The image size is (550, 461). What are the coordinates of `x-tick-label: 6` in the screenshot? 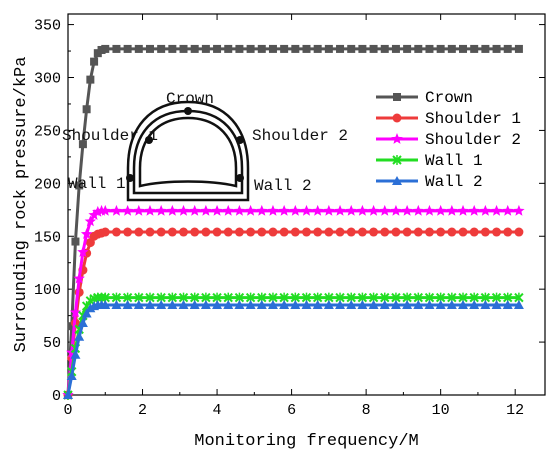 It's located at (291, 410).